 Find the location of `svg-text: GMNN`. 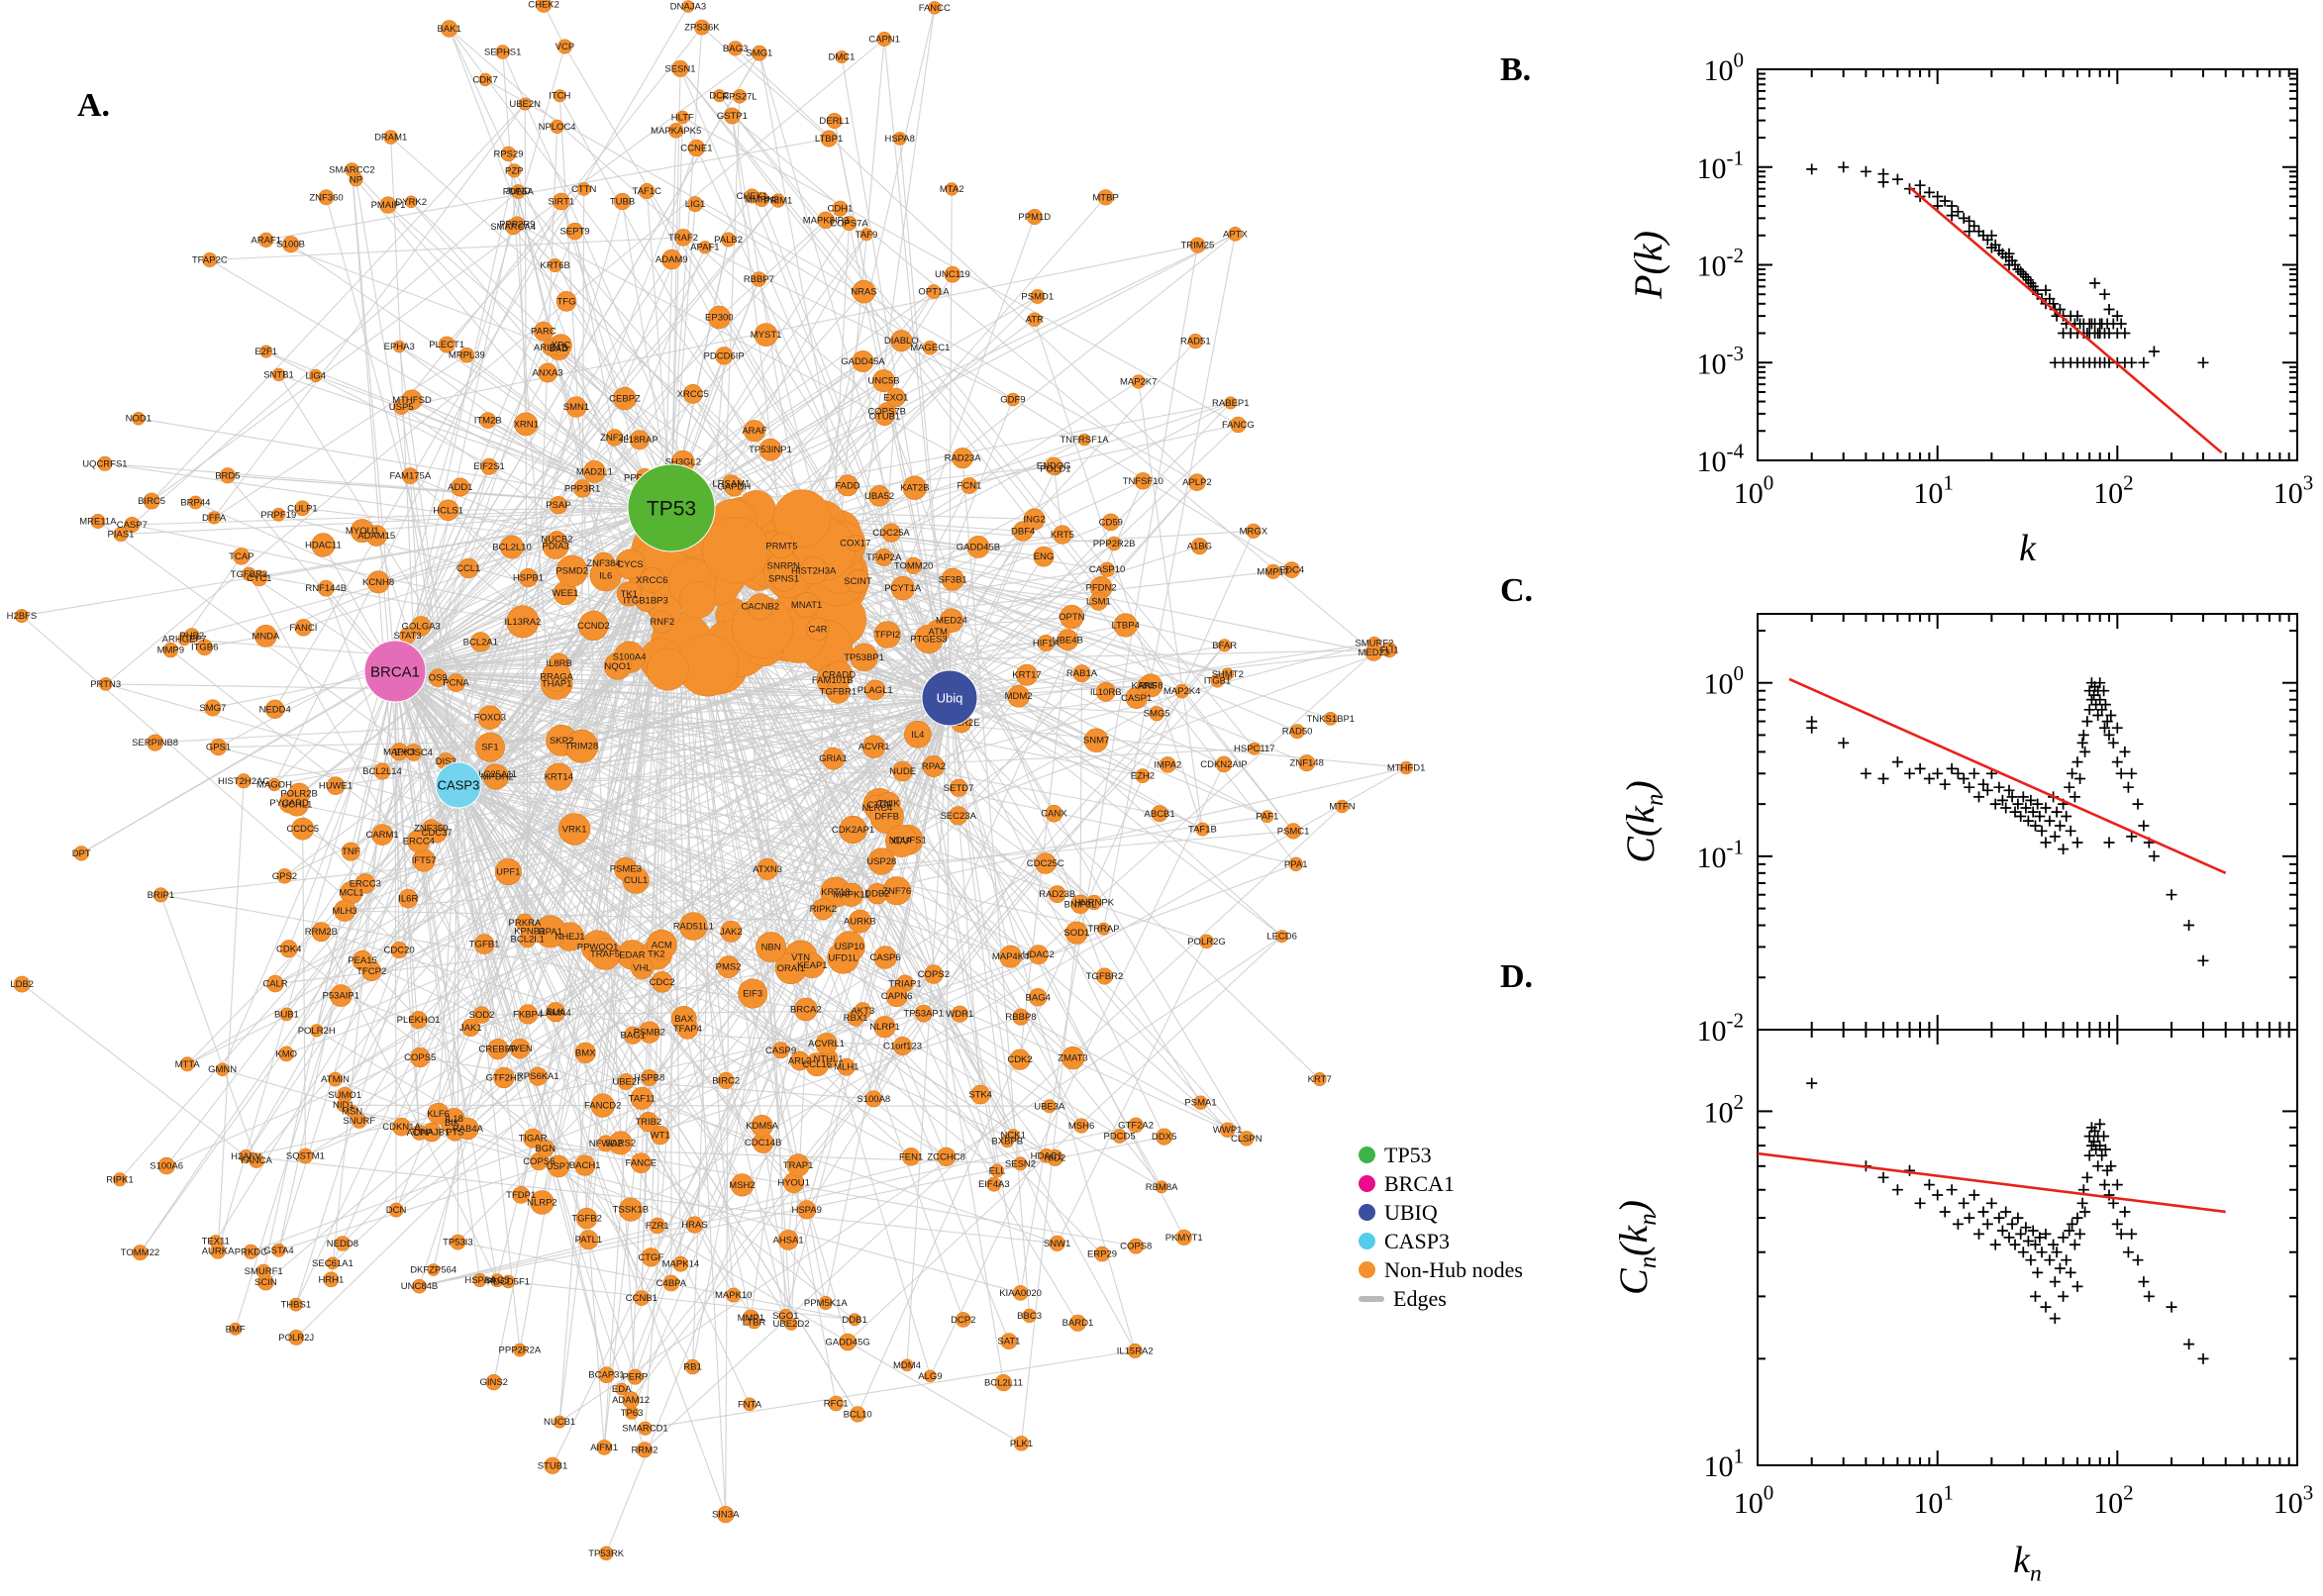

svg-text: GMNN is located at coordinates (222, 1069).